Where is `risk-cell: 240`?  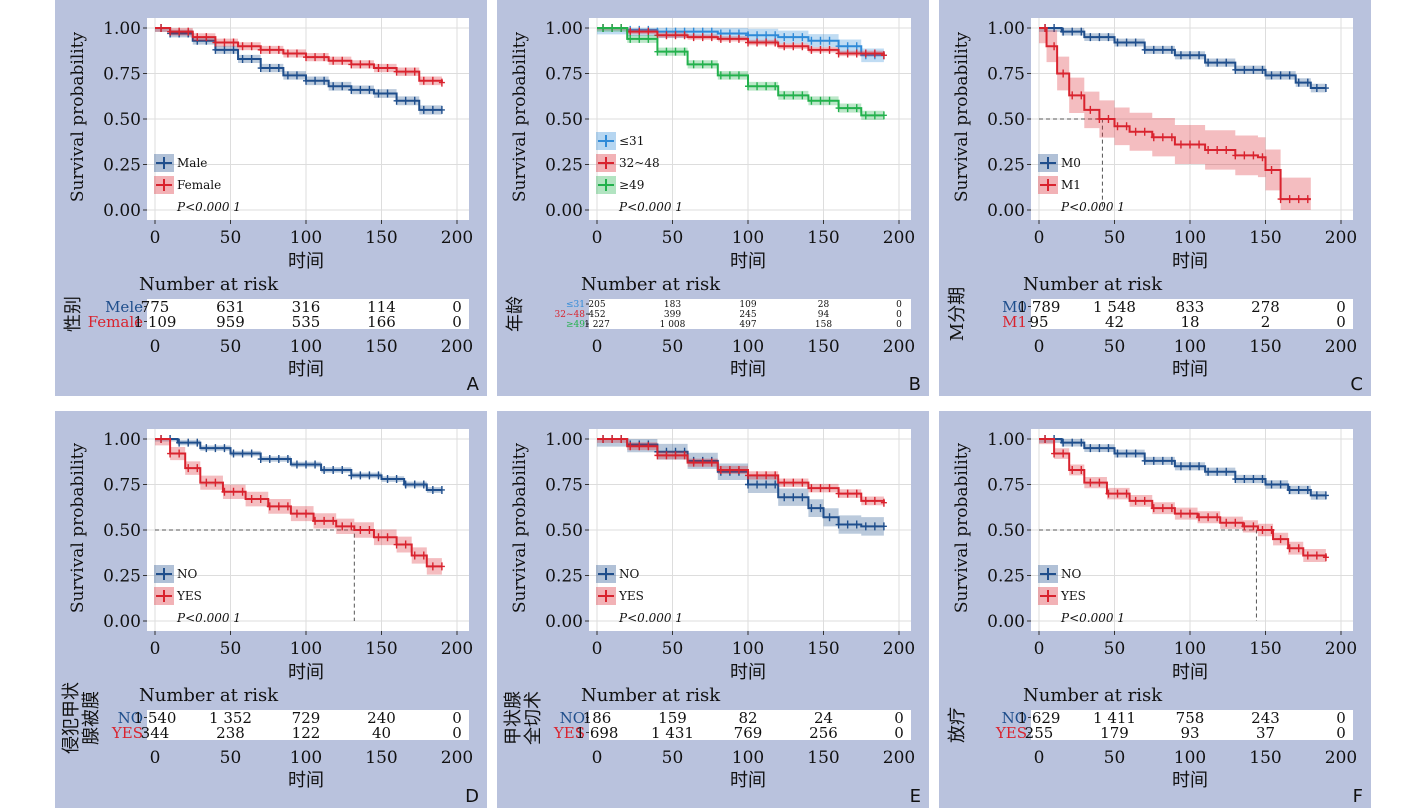
risk-cell: 240 is located at coordinates (381, 718).